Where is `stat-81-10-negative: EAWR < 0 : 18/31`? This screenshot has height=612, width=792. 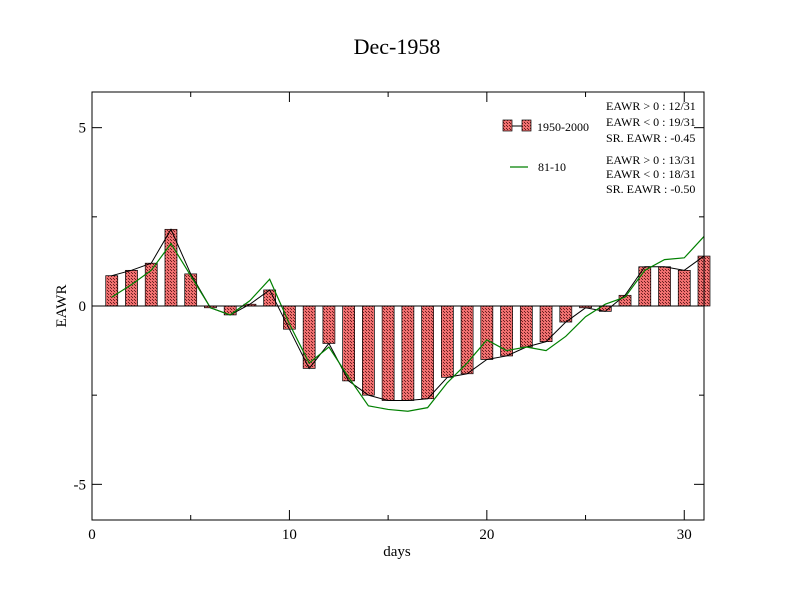
stat-81-10-negative: EAWR < 0 : 18/31 is located at coordinates (651, 174).